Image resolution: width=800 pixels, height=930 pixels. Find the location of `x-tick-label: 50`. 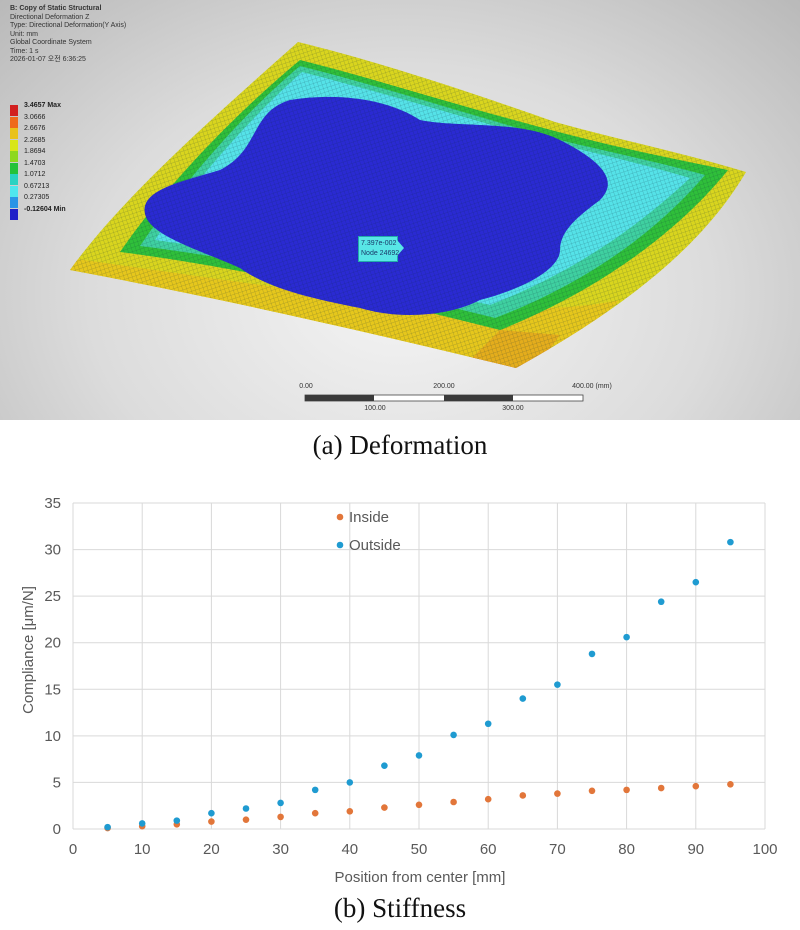

x-tick-label: 50 is located at coordinates (419, 849).